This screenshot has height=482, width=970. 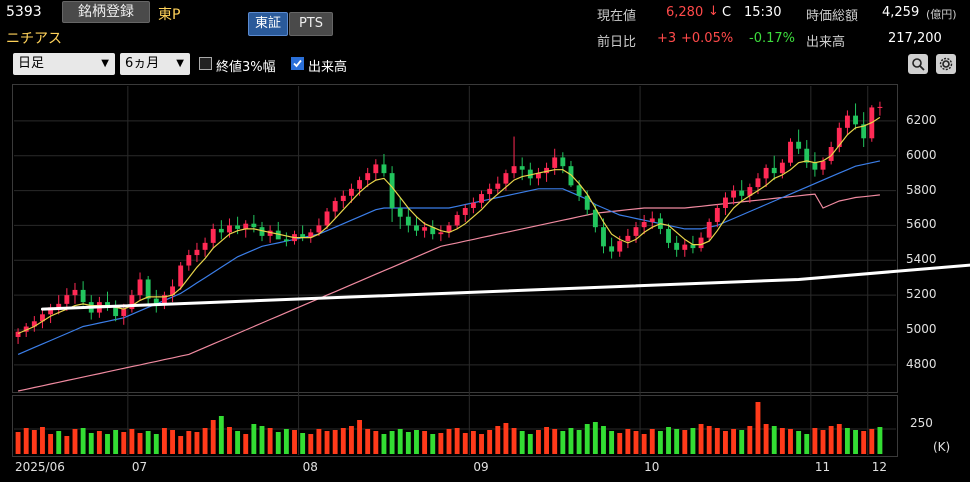 What do you see at coordinates (617, 42) in the screenshot?
I see `change-label: 前日比` at bounding box center [617, 42].